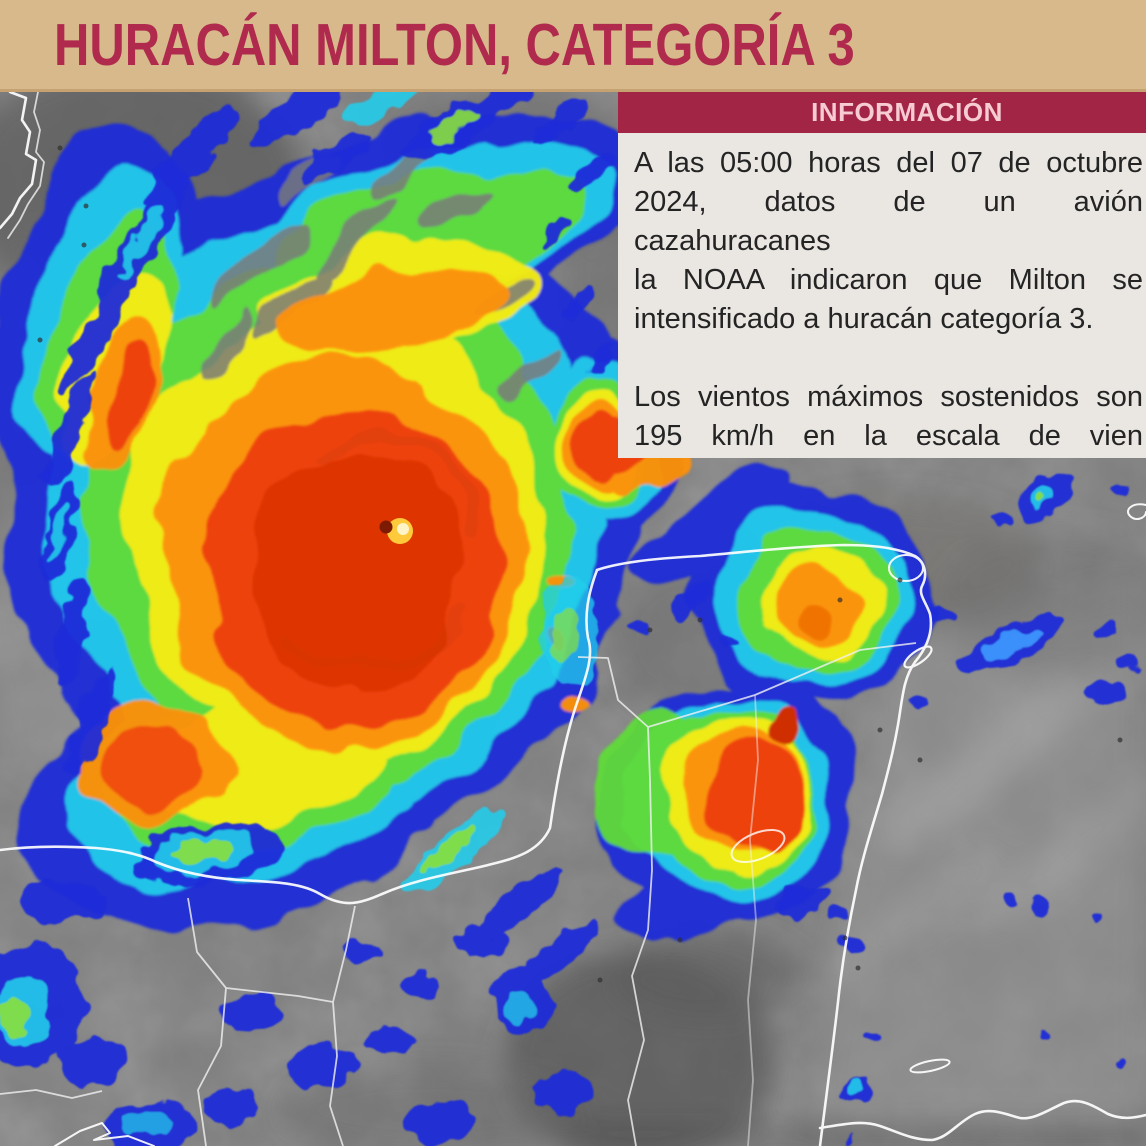 The height and width of the screenshot is (1146, 1146). What do you see at coordinates (396, 531) in the screenshot?
I see `hurricane-eye` at bounding box center [396, 531].